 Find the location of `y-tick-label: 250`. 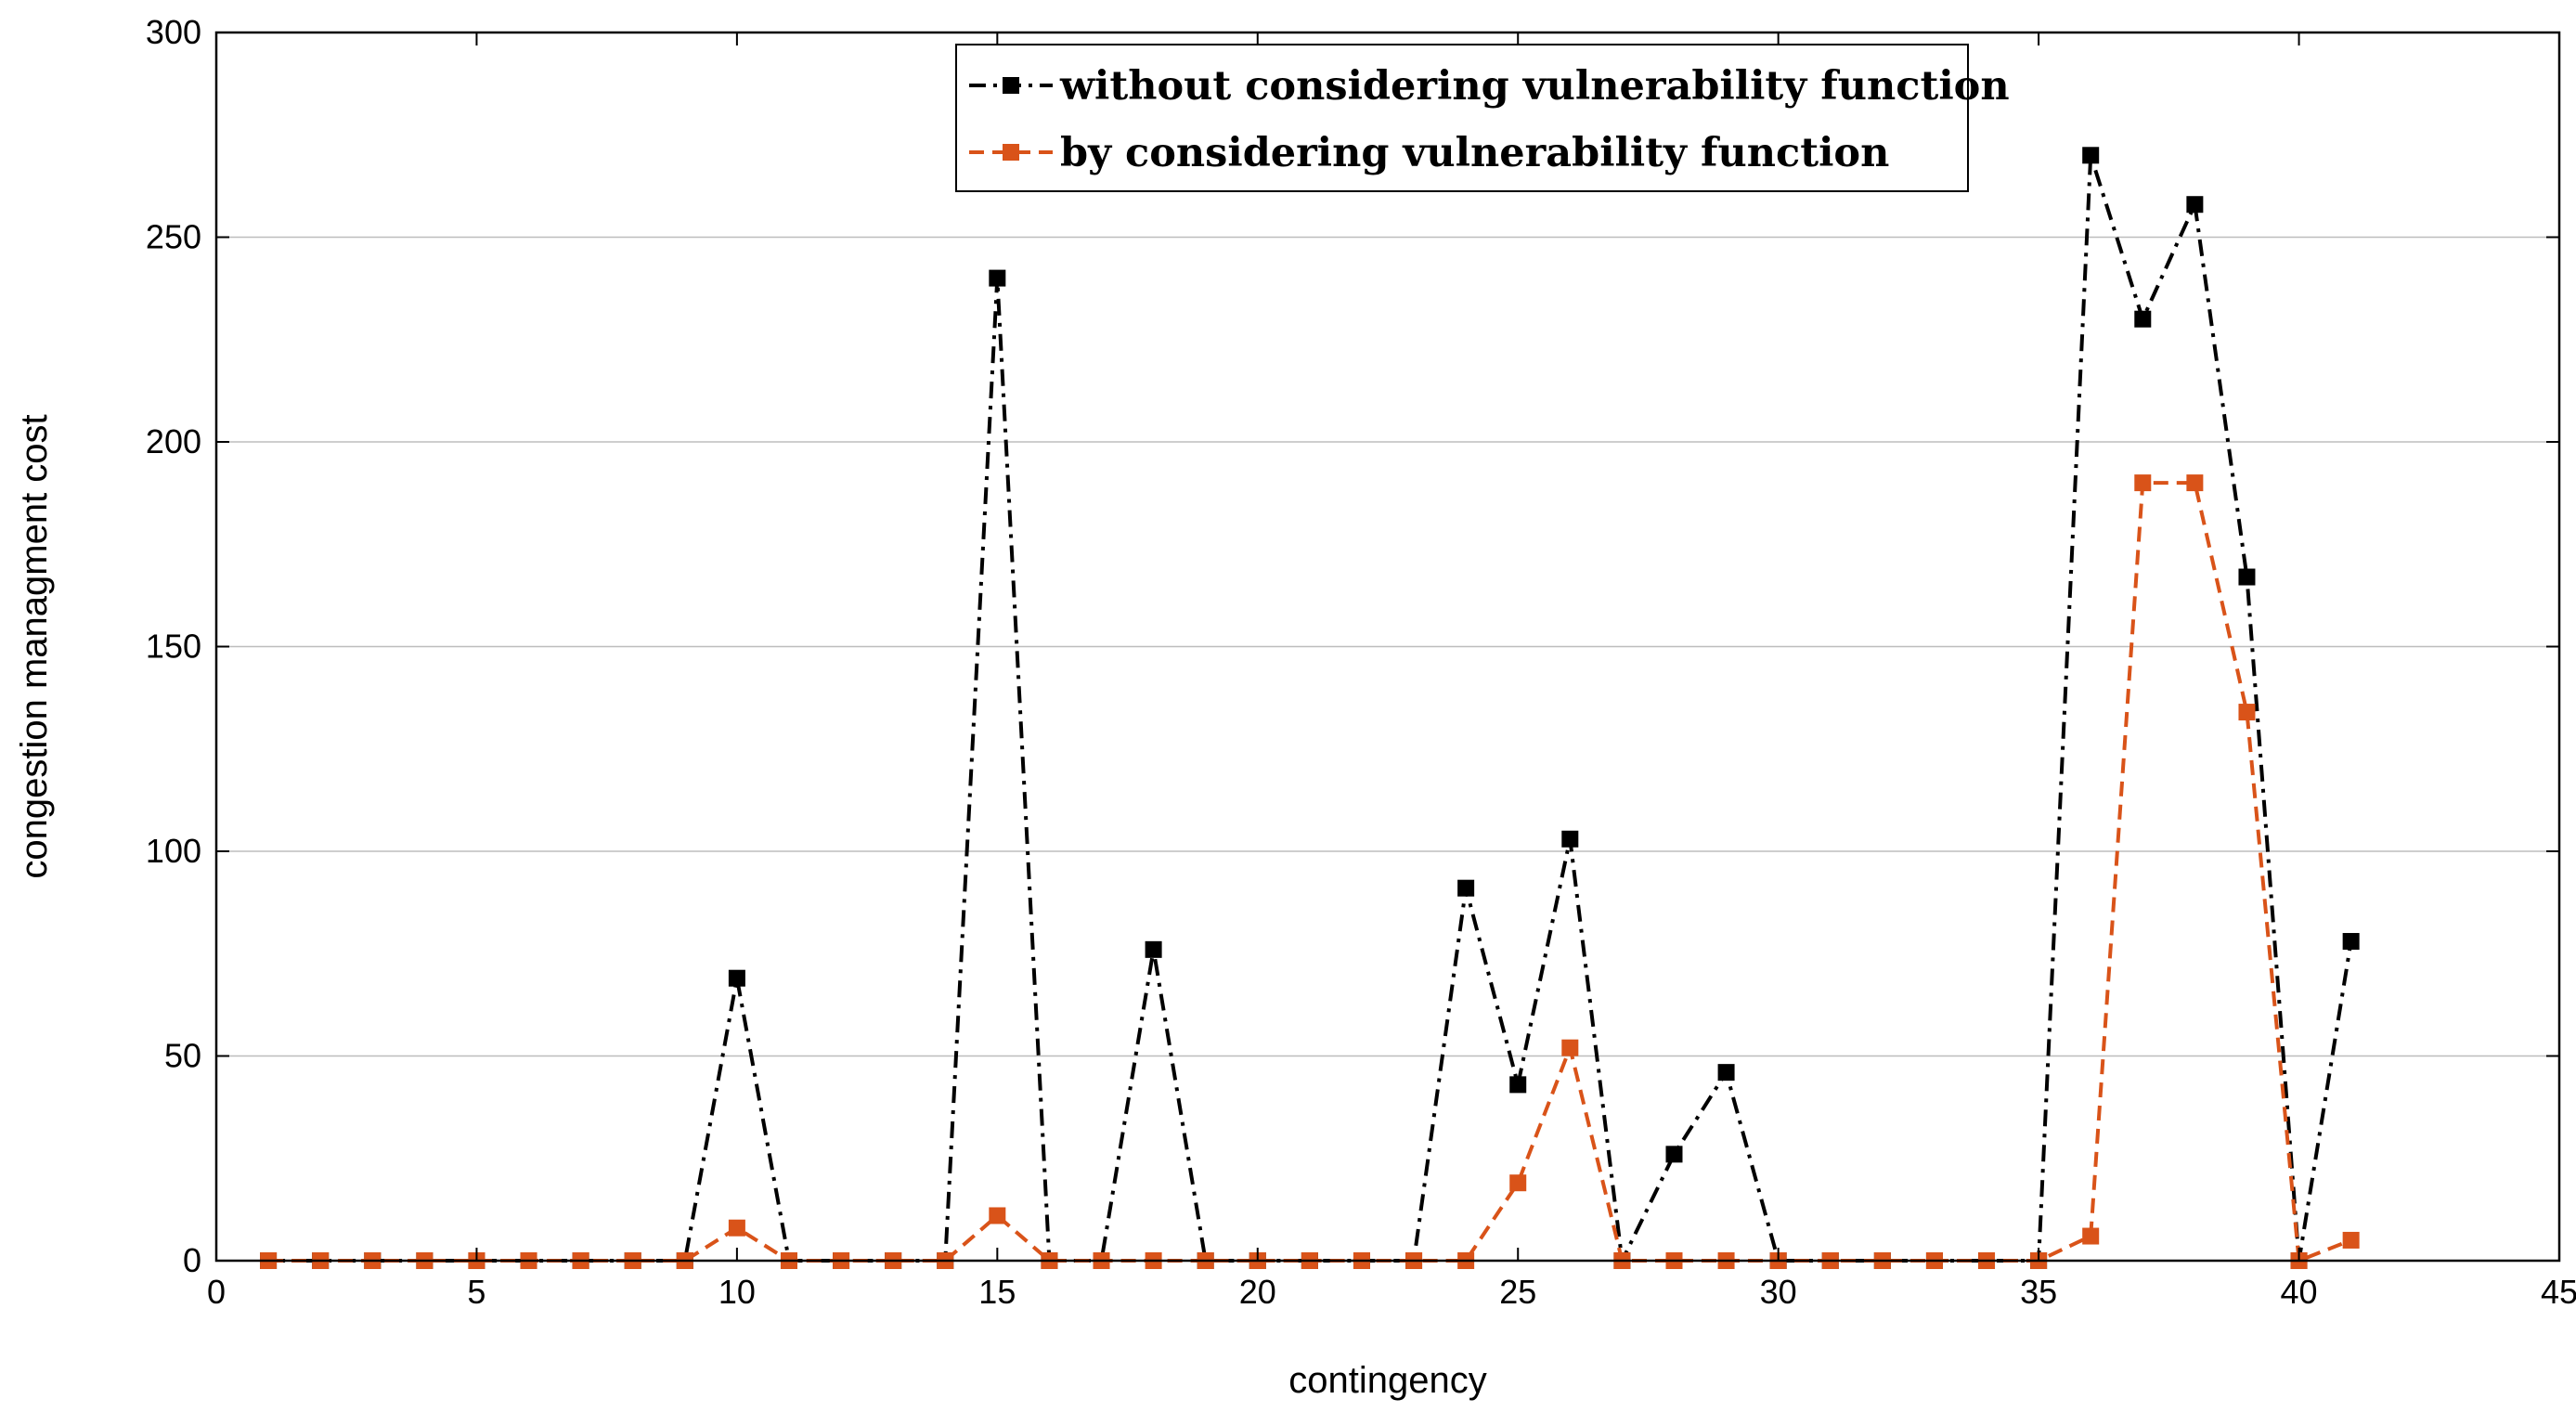

y-tick-label: 250 is located at coordinates (173, 237).